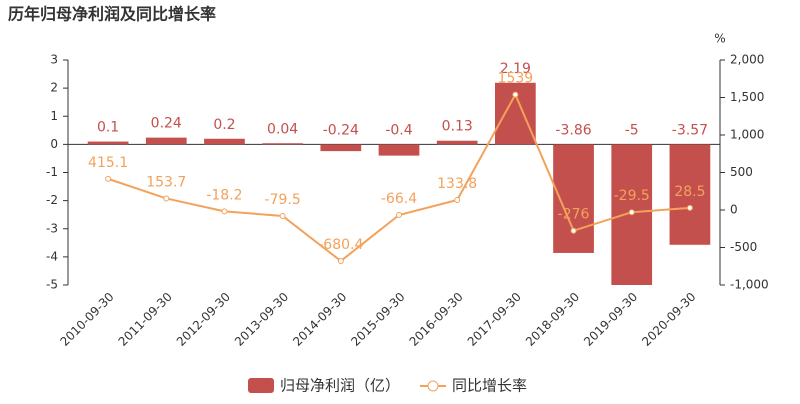 This screenshot has height=404, width=800. I want to click on bar-label: 0.13, so click(457, 127).